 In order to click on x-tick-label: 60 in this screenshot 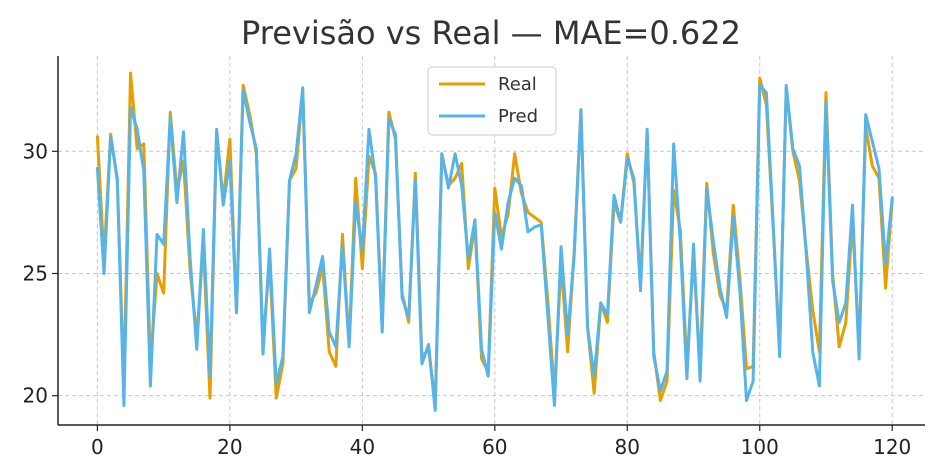, I will do `click(494, 447)`.